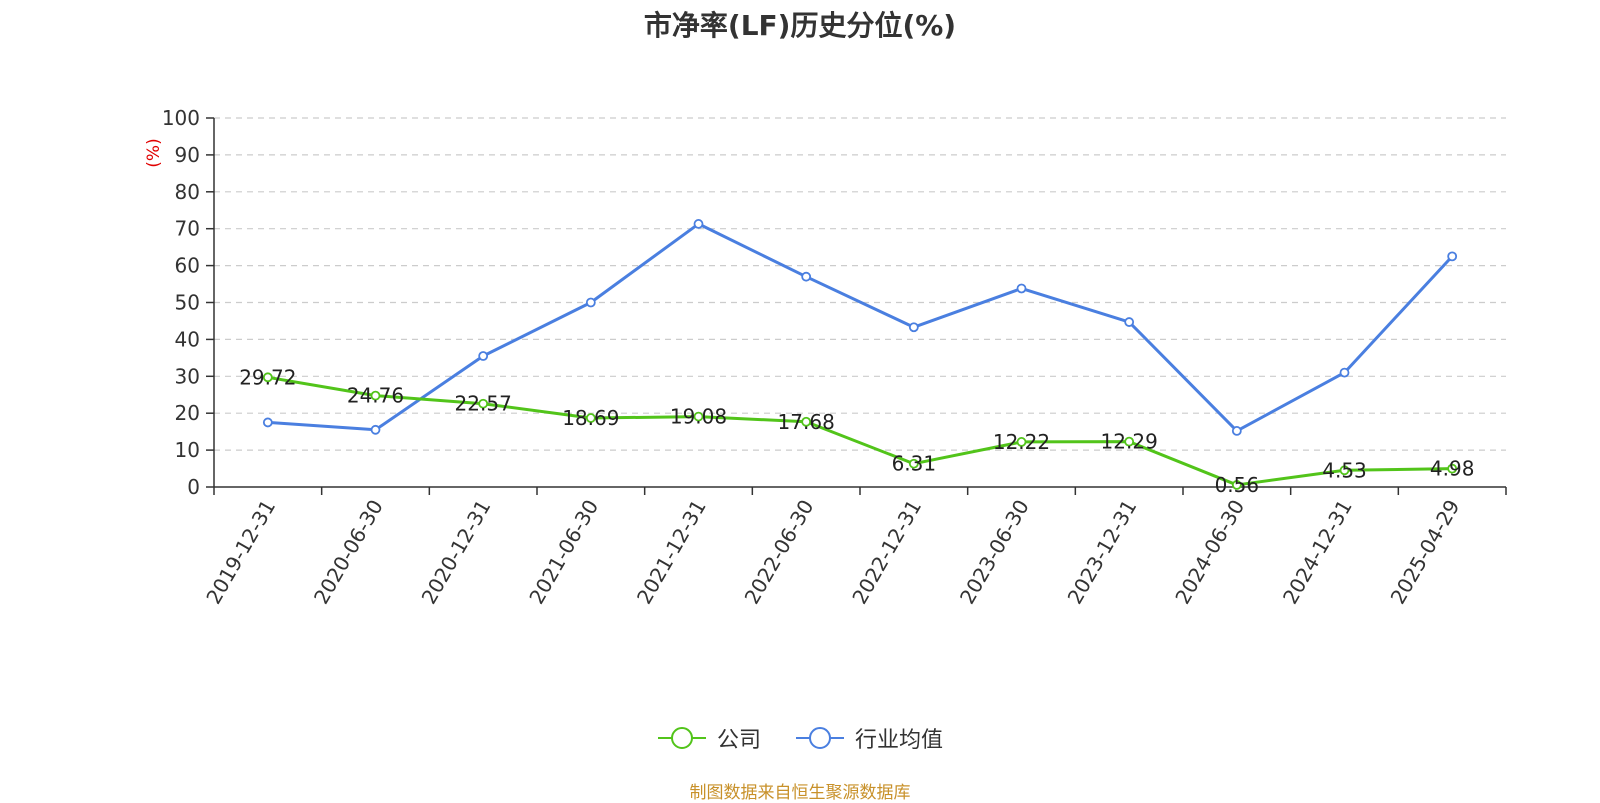 This screenshot has height=803, width=1600. Describe the element at coordinates (681, 738) in the screenshot. I see `legend-company-marker-icon` at that location.